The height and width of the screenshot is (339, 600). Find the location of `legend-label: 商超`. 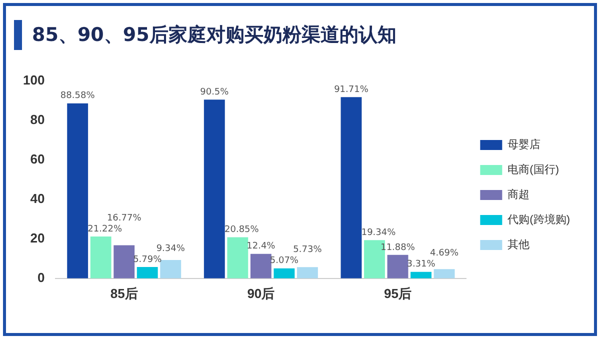

legend-label: 商超 is located at coordinates (519, 195).